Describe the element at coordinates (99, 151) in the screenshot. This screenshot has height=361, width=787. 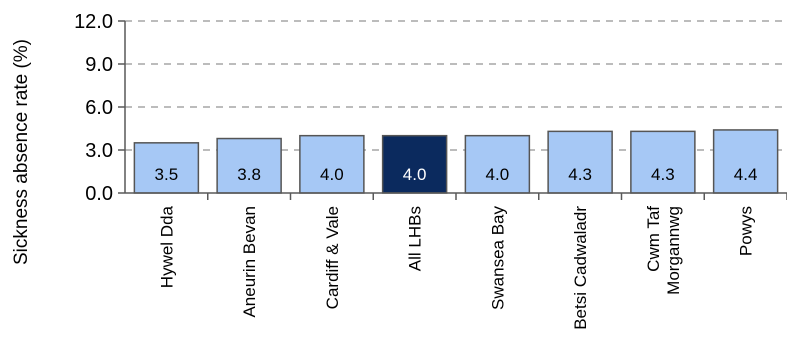
I see `y-tick-label: 3.0` at that location.